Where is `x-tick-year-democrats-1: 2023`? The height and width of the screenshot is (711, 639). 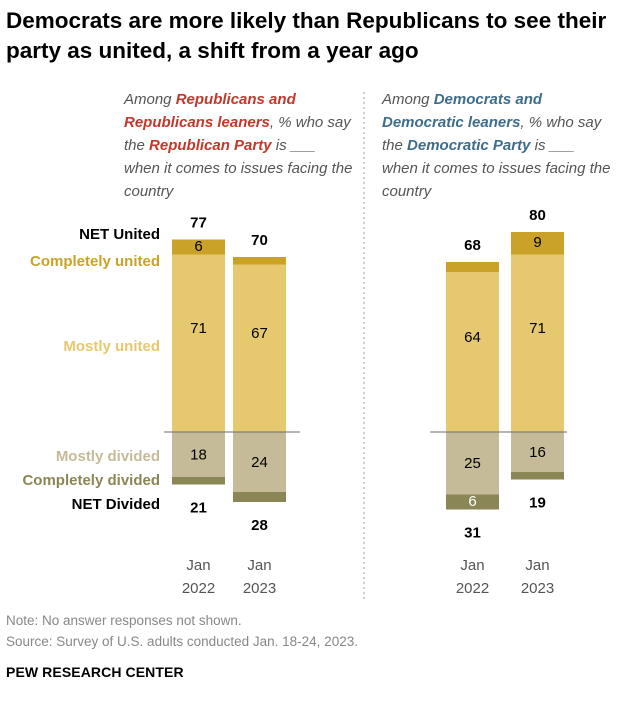
x-tick-year-democrats-1: 2023 is located at coordinates (537, 588).